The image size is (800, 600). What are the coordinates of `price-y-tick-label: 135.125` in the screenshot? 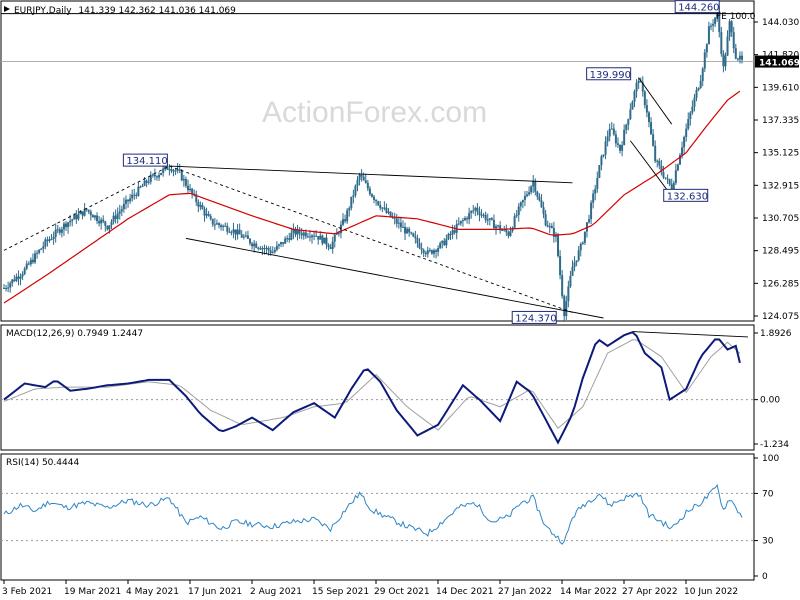 It's located at (780, 154).